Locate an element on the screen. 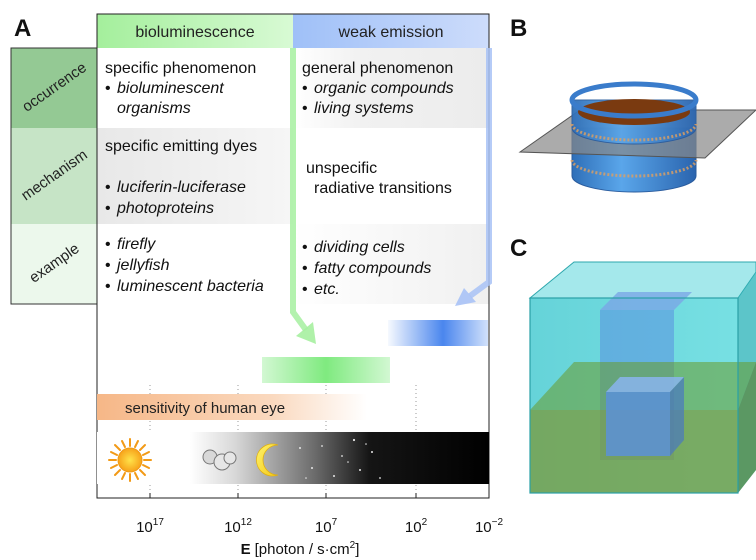  example-tab is located at coordinates (54, 264).